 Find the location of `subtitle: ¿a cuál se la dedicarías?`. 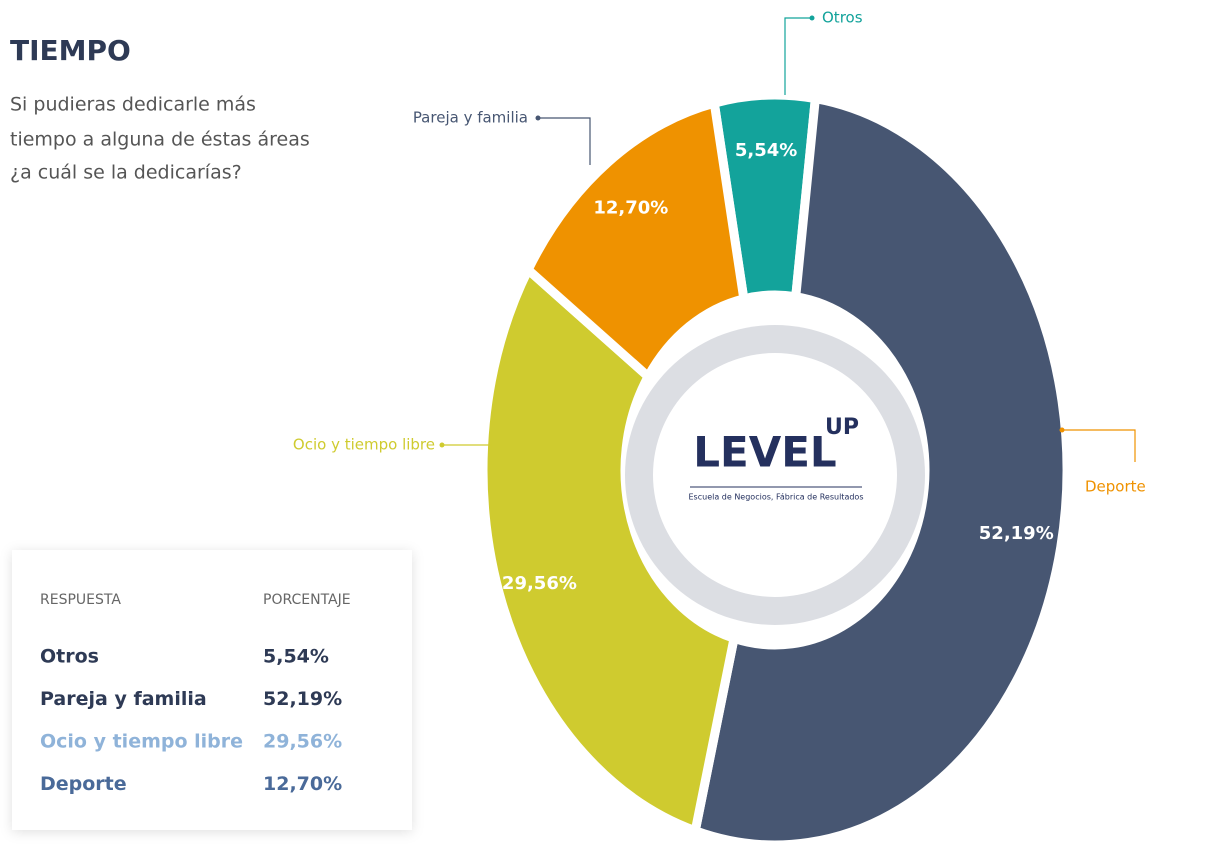

subtitle: ¿a cuál se la dedicarías? is located at coordinates (126, 173).